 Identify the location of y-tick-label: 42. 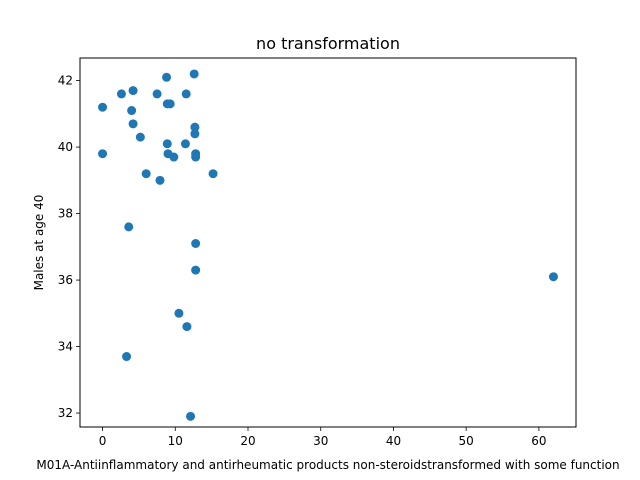
(65, 81).